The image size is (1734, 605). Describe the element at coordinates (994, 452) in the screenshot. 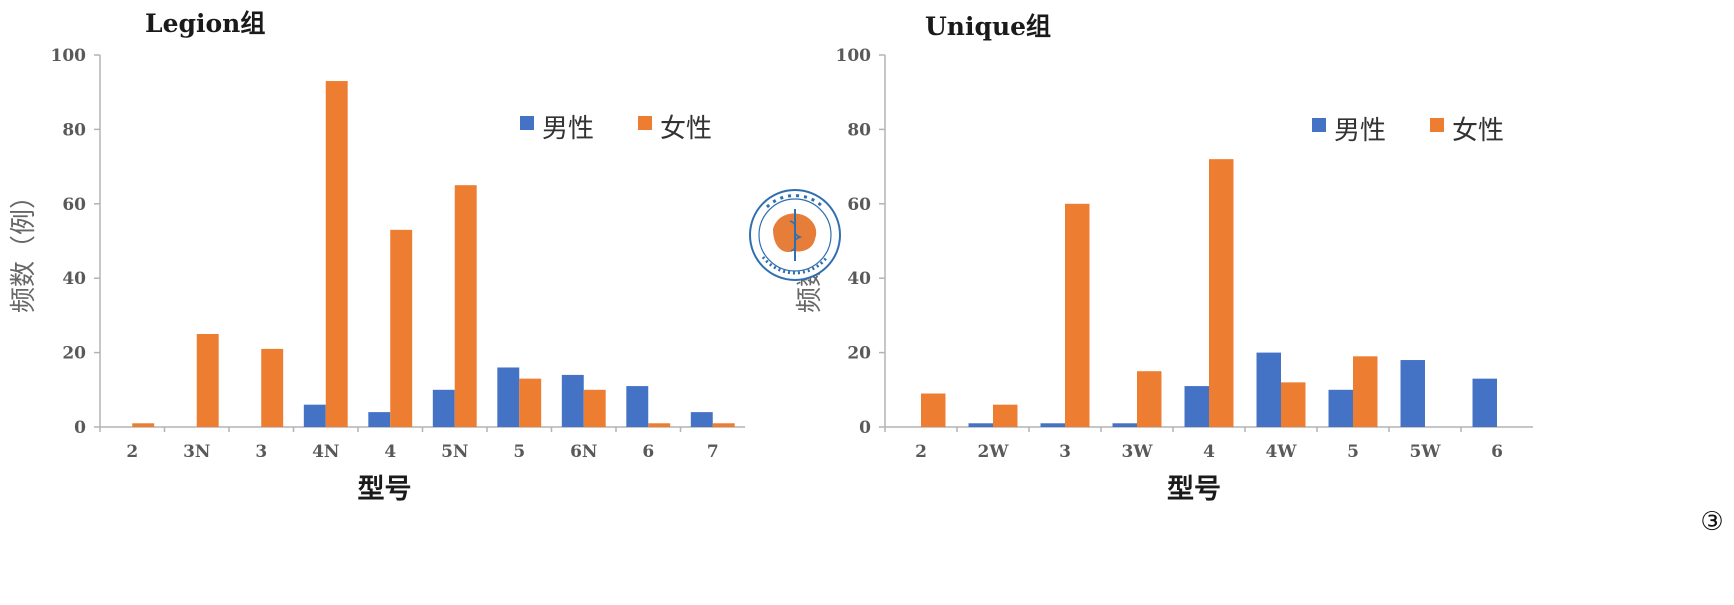

I see `x-tick-label: 2W` at that location.